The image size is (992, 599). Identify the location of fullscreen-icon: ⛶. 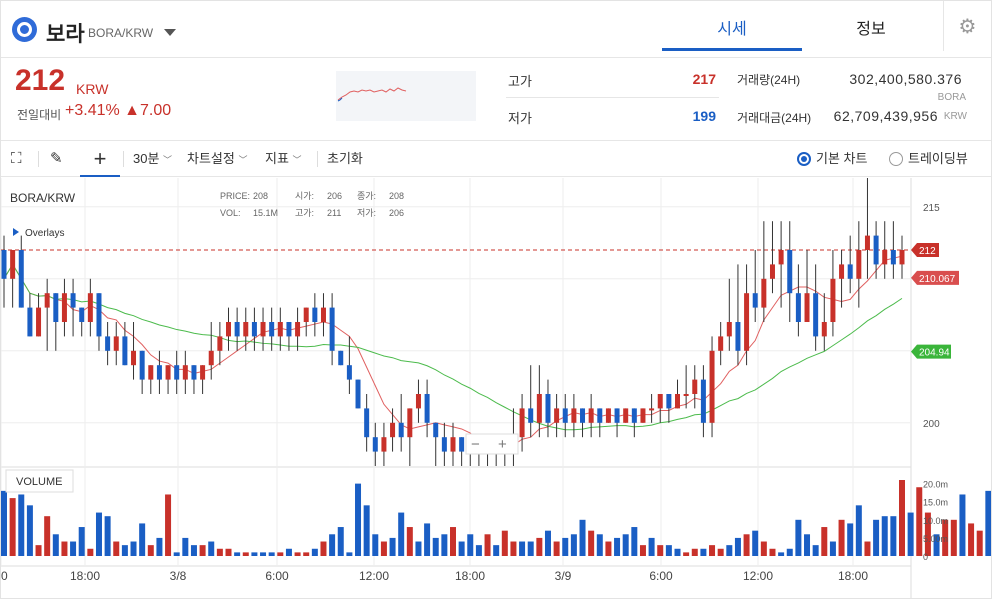
(16, 158).